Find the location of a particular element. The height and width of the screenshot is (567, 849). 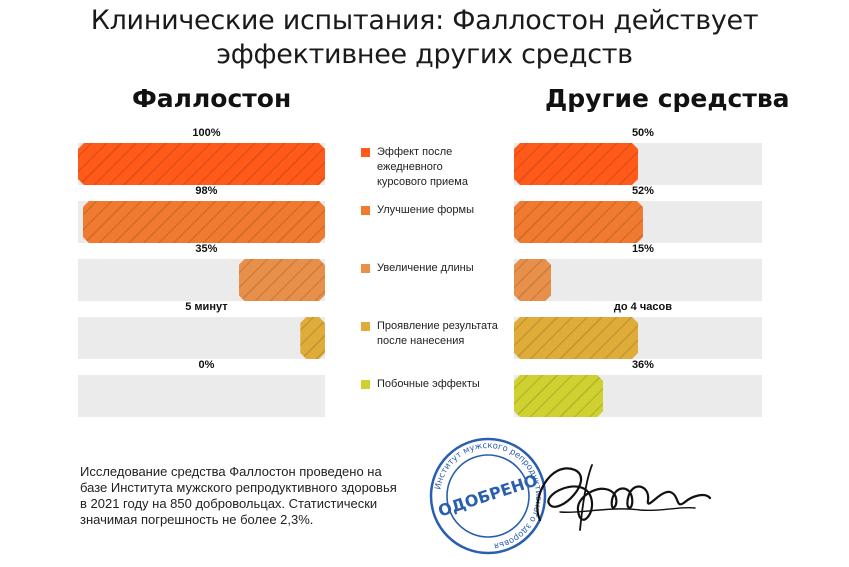

data-label: 15% is located at coordinates (642, 249).